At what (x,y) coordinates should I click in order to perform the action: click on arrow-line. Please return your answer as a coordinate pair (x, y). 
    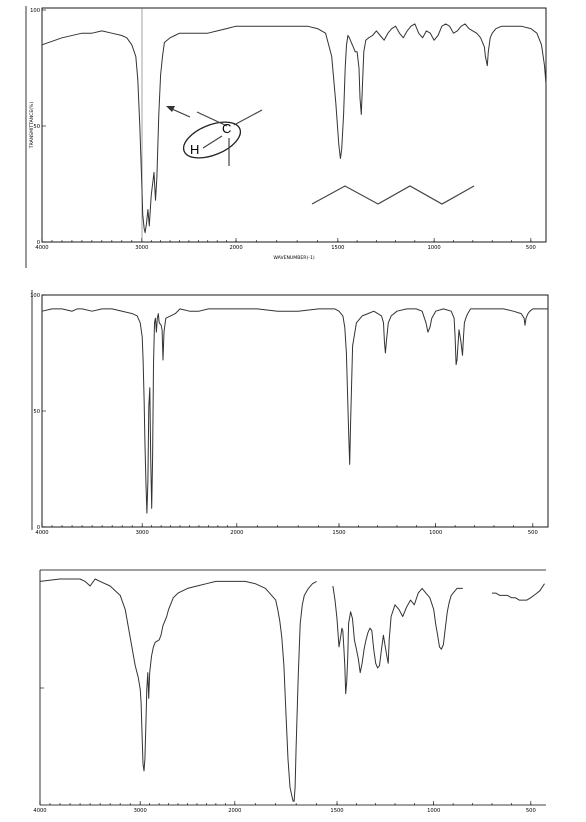
    Looking at the image, I should click on (181, 113).